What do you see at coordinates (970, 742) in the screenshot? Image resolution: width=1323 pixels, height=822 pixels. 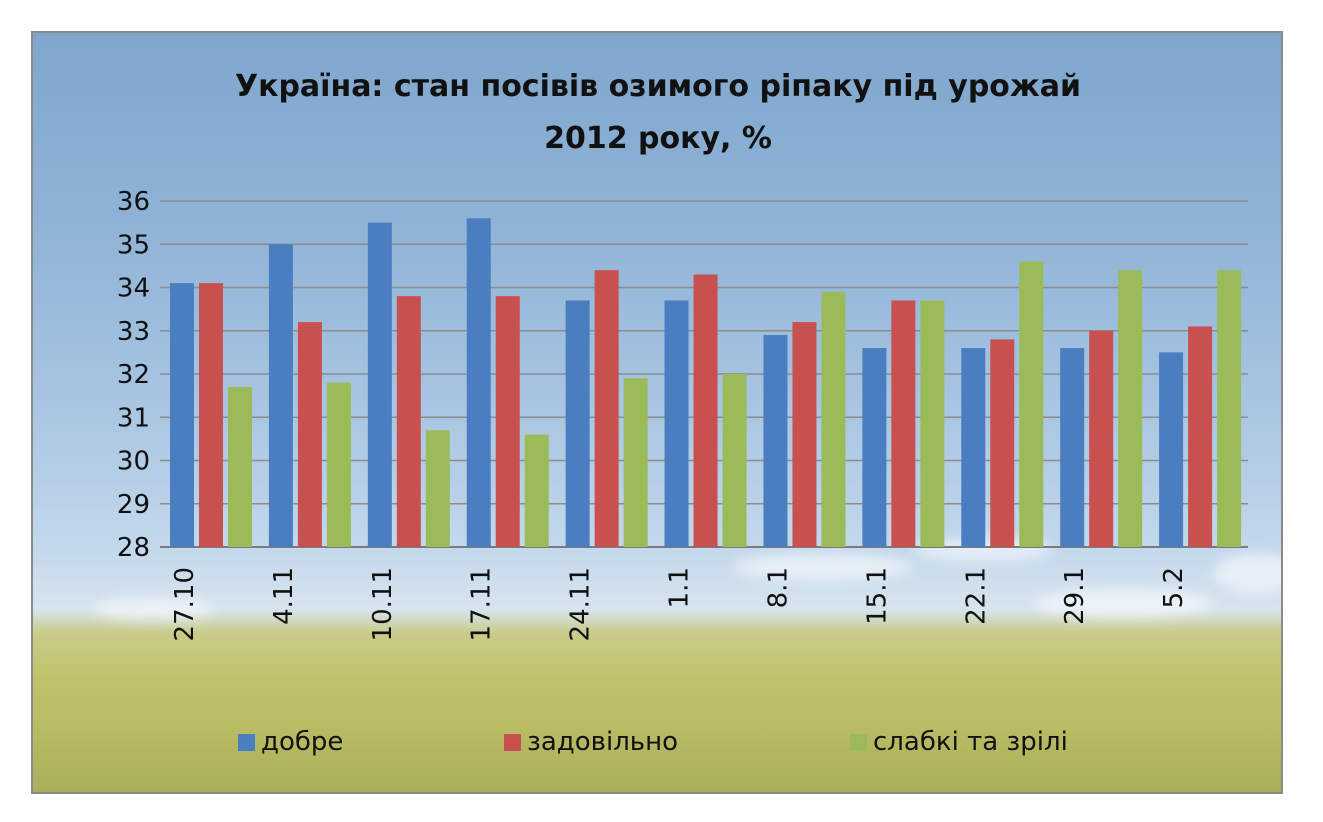 I see `legend-label-slabki: слабкі та зрілі` at bounding box center [970, 742].